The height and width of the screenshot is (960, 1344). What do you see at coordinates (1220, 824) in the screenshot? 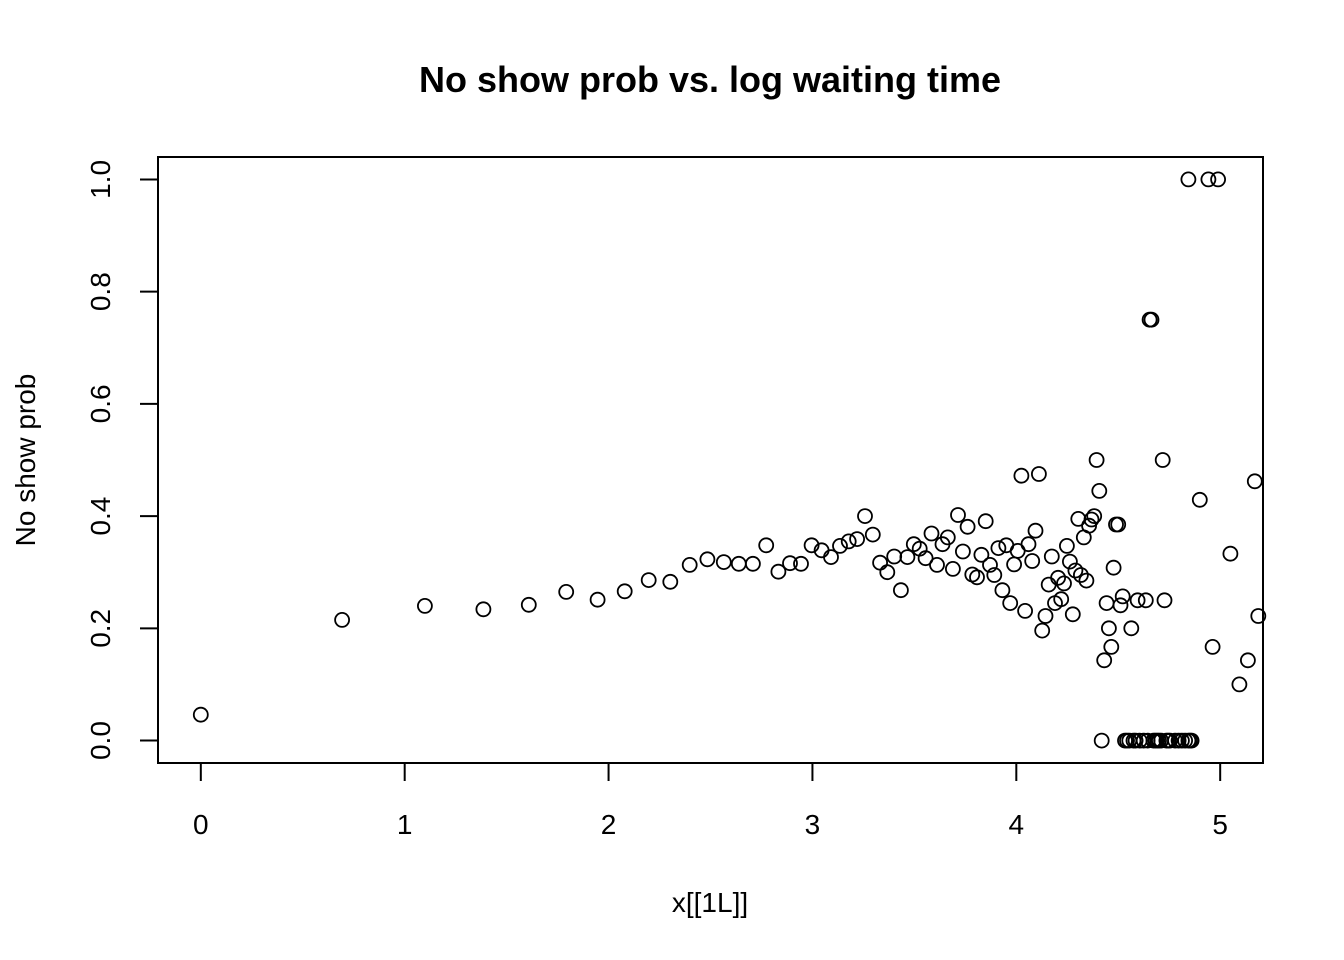
I see `x-tick-label: 5` at bounding box center [1220, 824].